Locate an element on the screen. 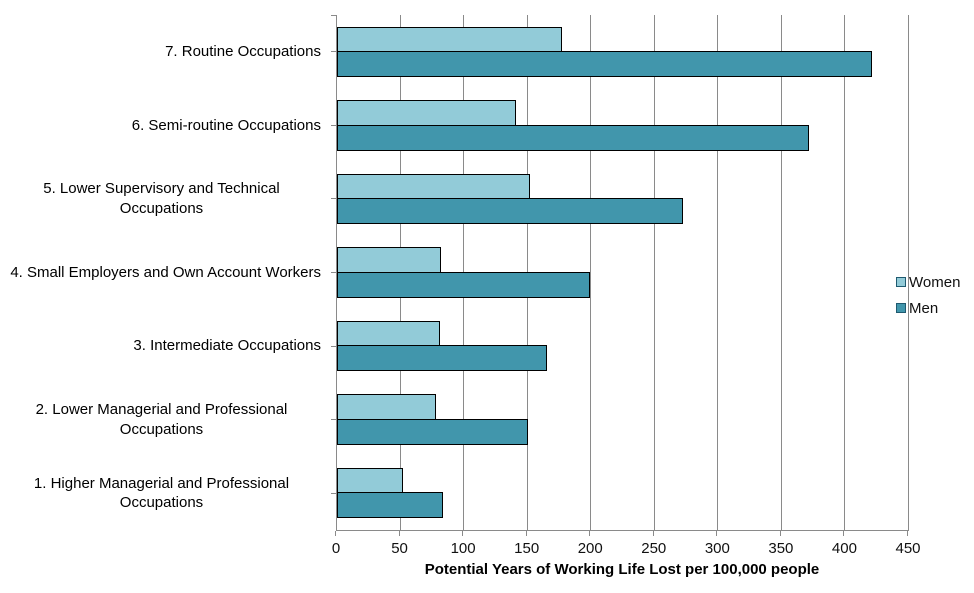 This screenshot has height=593, width=974. legend-item-women: Women is located at coordinates (928, 282).